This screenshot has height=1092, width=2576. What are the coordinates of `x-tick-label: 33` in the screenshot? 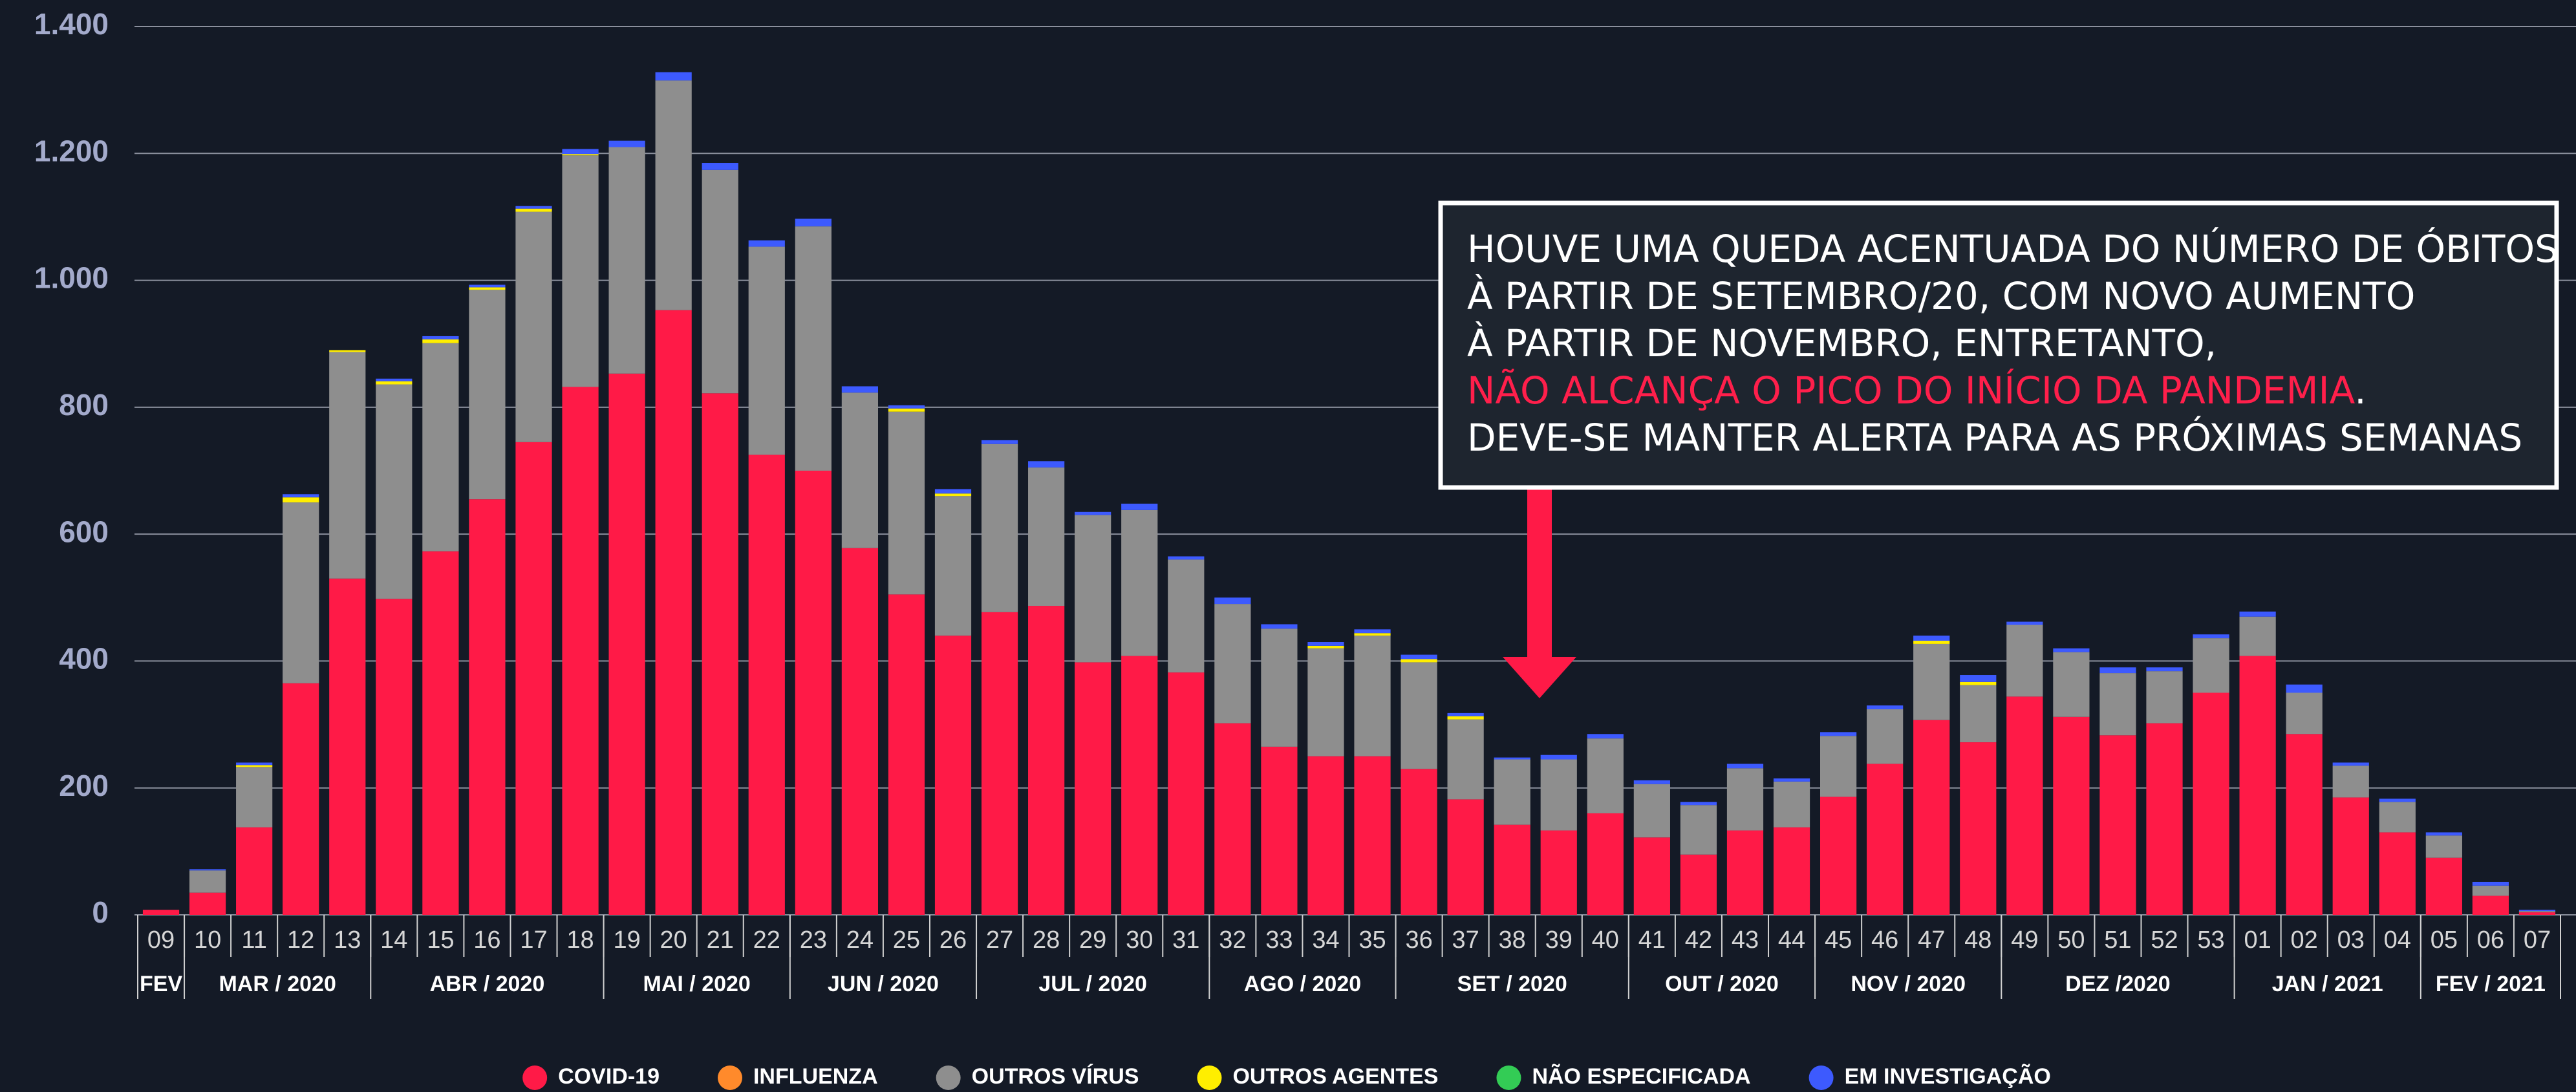 It's located at (1279, 940).